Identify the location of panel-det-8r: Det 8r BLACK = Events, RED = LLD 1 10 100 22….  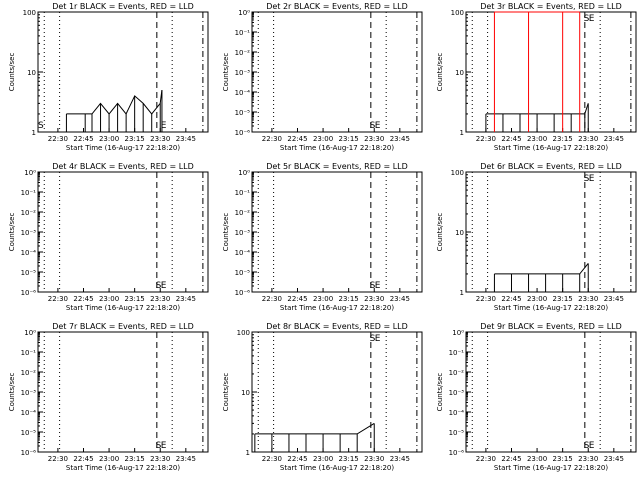
(322, 397).